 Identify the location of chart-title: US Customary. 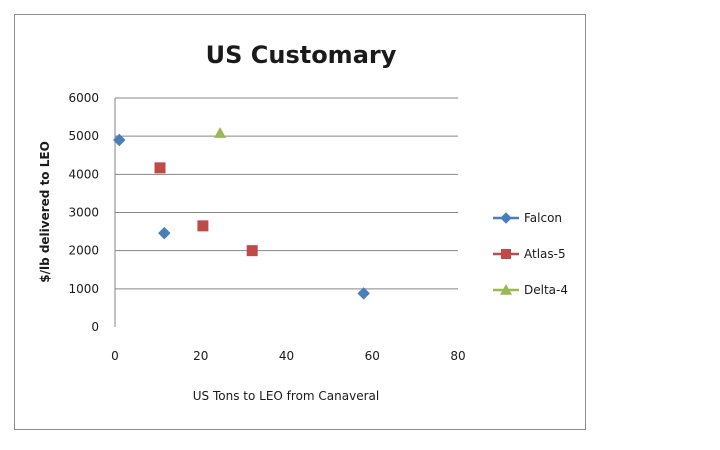
(301, 55).